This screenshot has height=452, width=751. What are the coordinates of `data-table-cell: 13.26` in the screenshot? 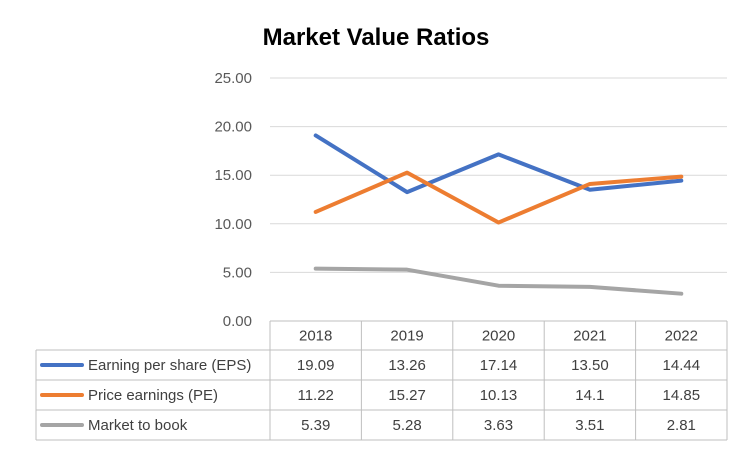 It's located at (407, 365).